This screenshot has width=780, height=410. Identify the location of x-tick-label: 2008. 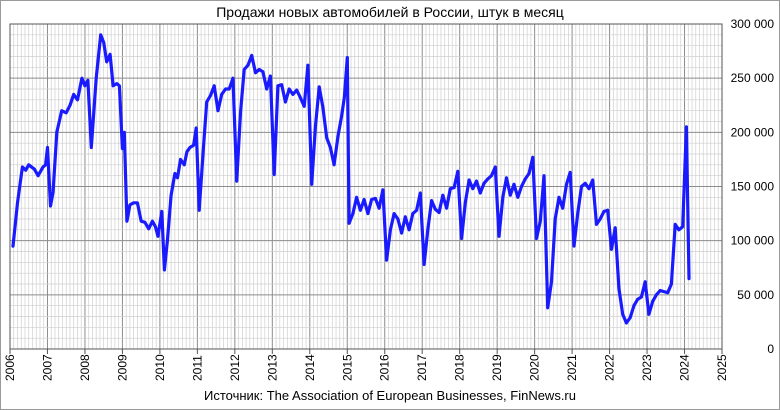
(85, 367).